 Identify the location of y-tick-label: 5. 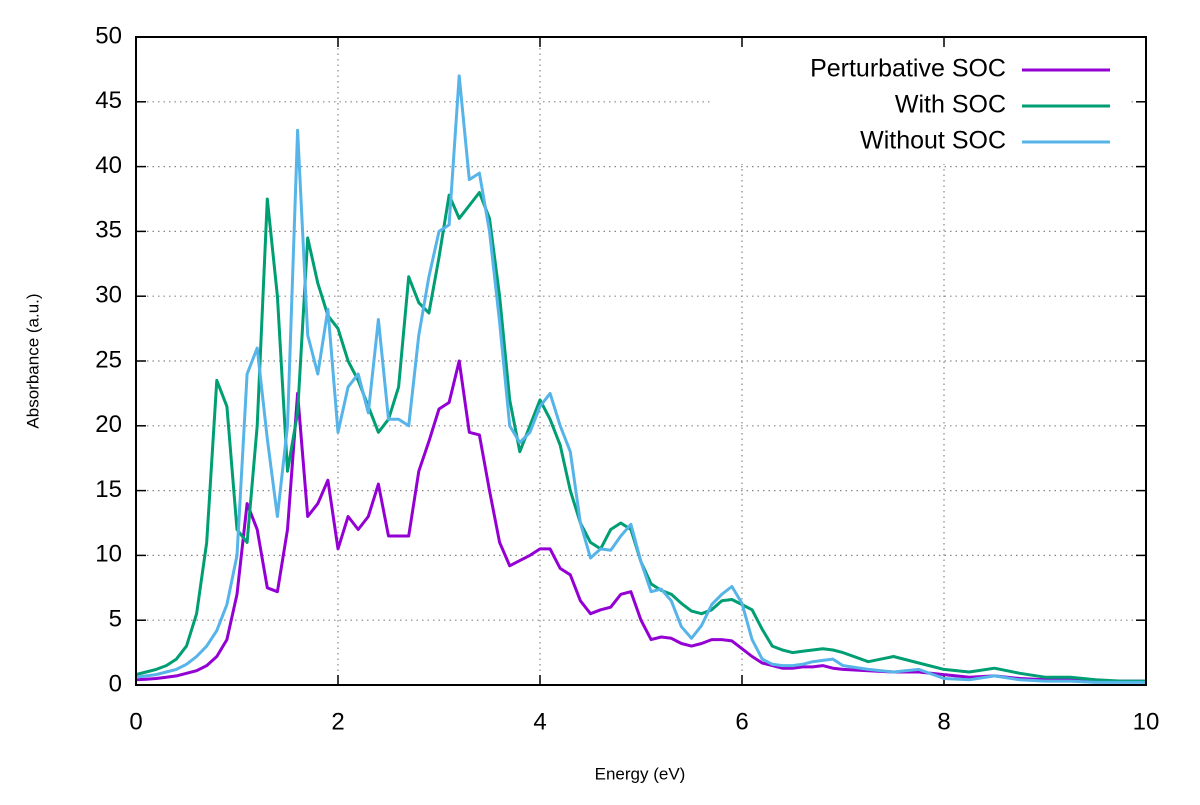
(115, 619).